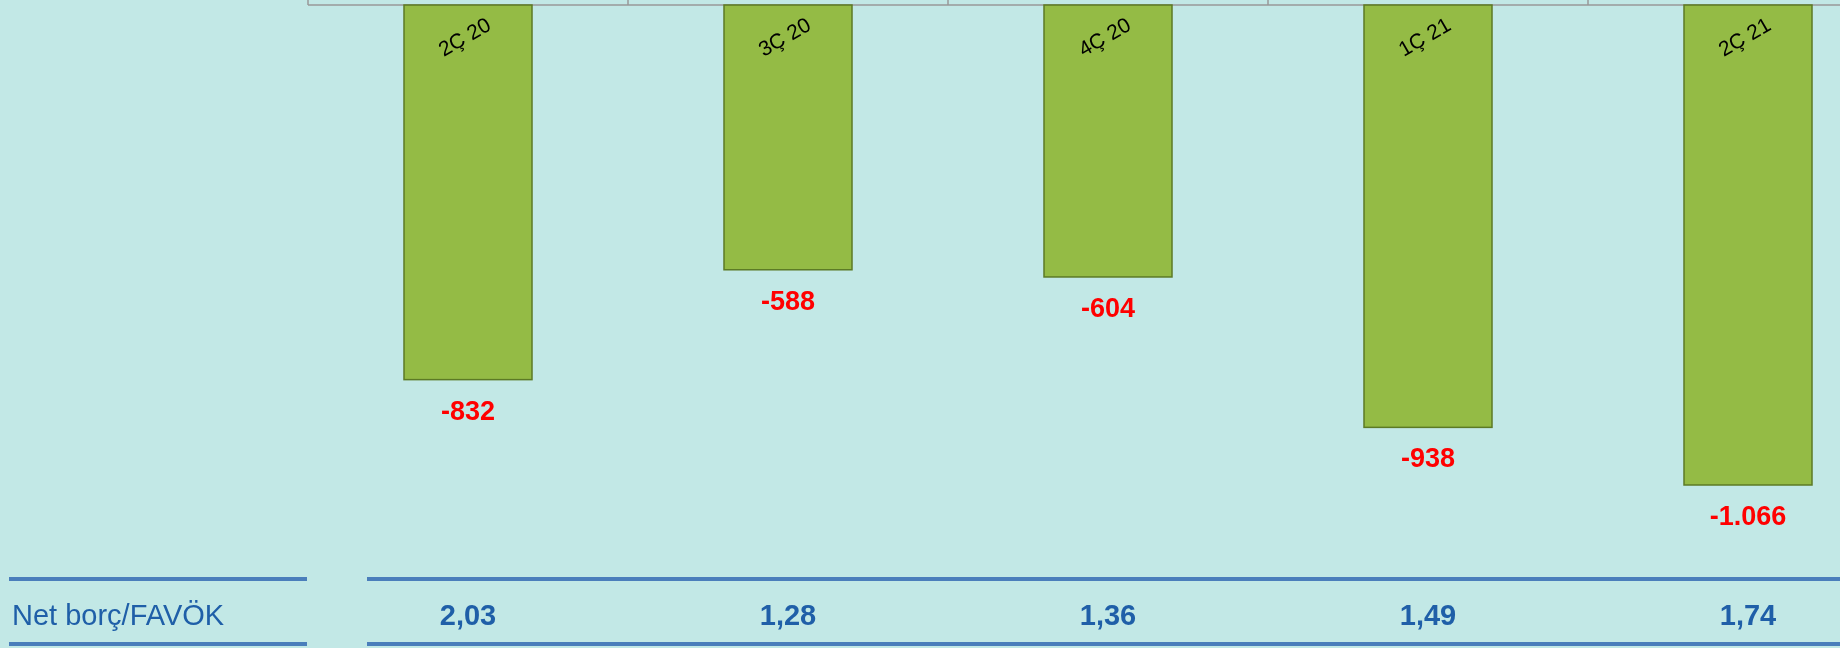 The image size is (1840, 648). What do you see at coordinates (1424, 36) in the screenshot?
I see `x-tick-label: 1Ç 21` at bounding box center [1424, 36].